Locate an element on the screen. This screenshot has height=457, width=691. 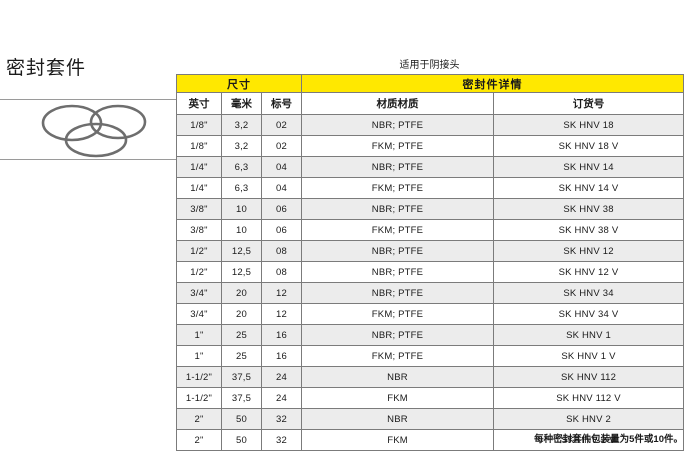
packaging-note: 每种密封套件包装量为5件或10件。 is located at coordinates (608, 439).